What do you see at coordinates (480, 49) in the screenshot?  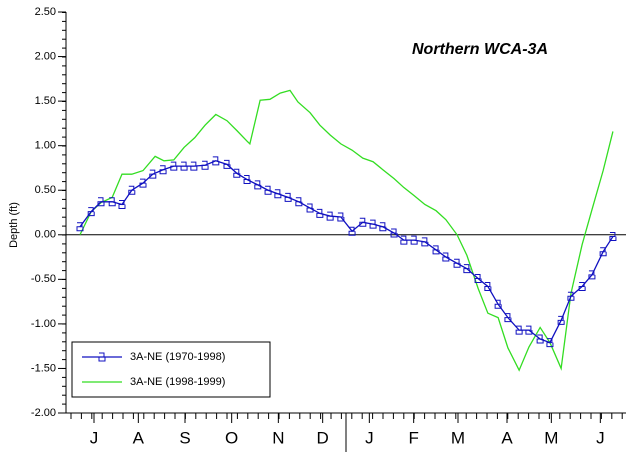 I see `chart-title: Northern WCA-3A` at bounding box center [480, 49].